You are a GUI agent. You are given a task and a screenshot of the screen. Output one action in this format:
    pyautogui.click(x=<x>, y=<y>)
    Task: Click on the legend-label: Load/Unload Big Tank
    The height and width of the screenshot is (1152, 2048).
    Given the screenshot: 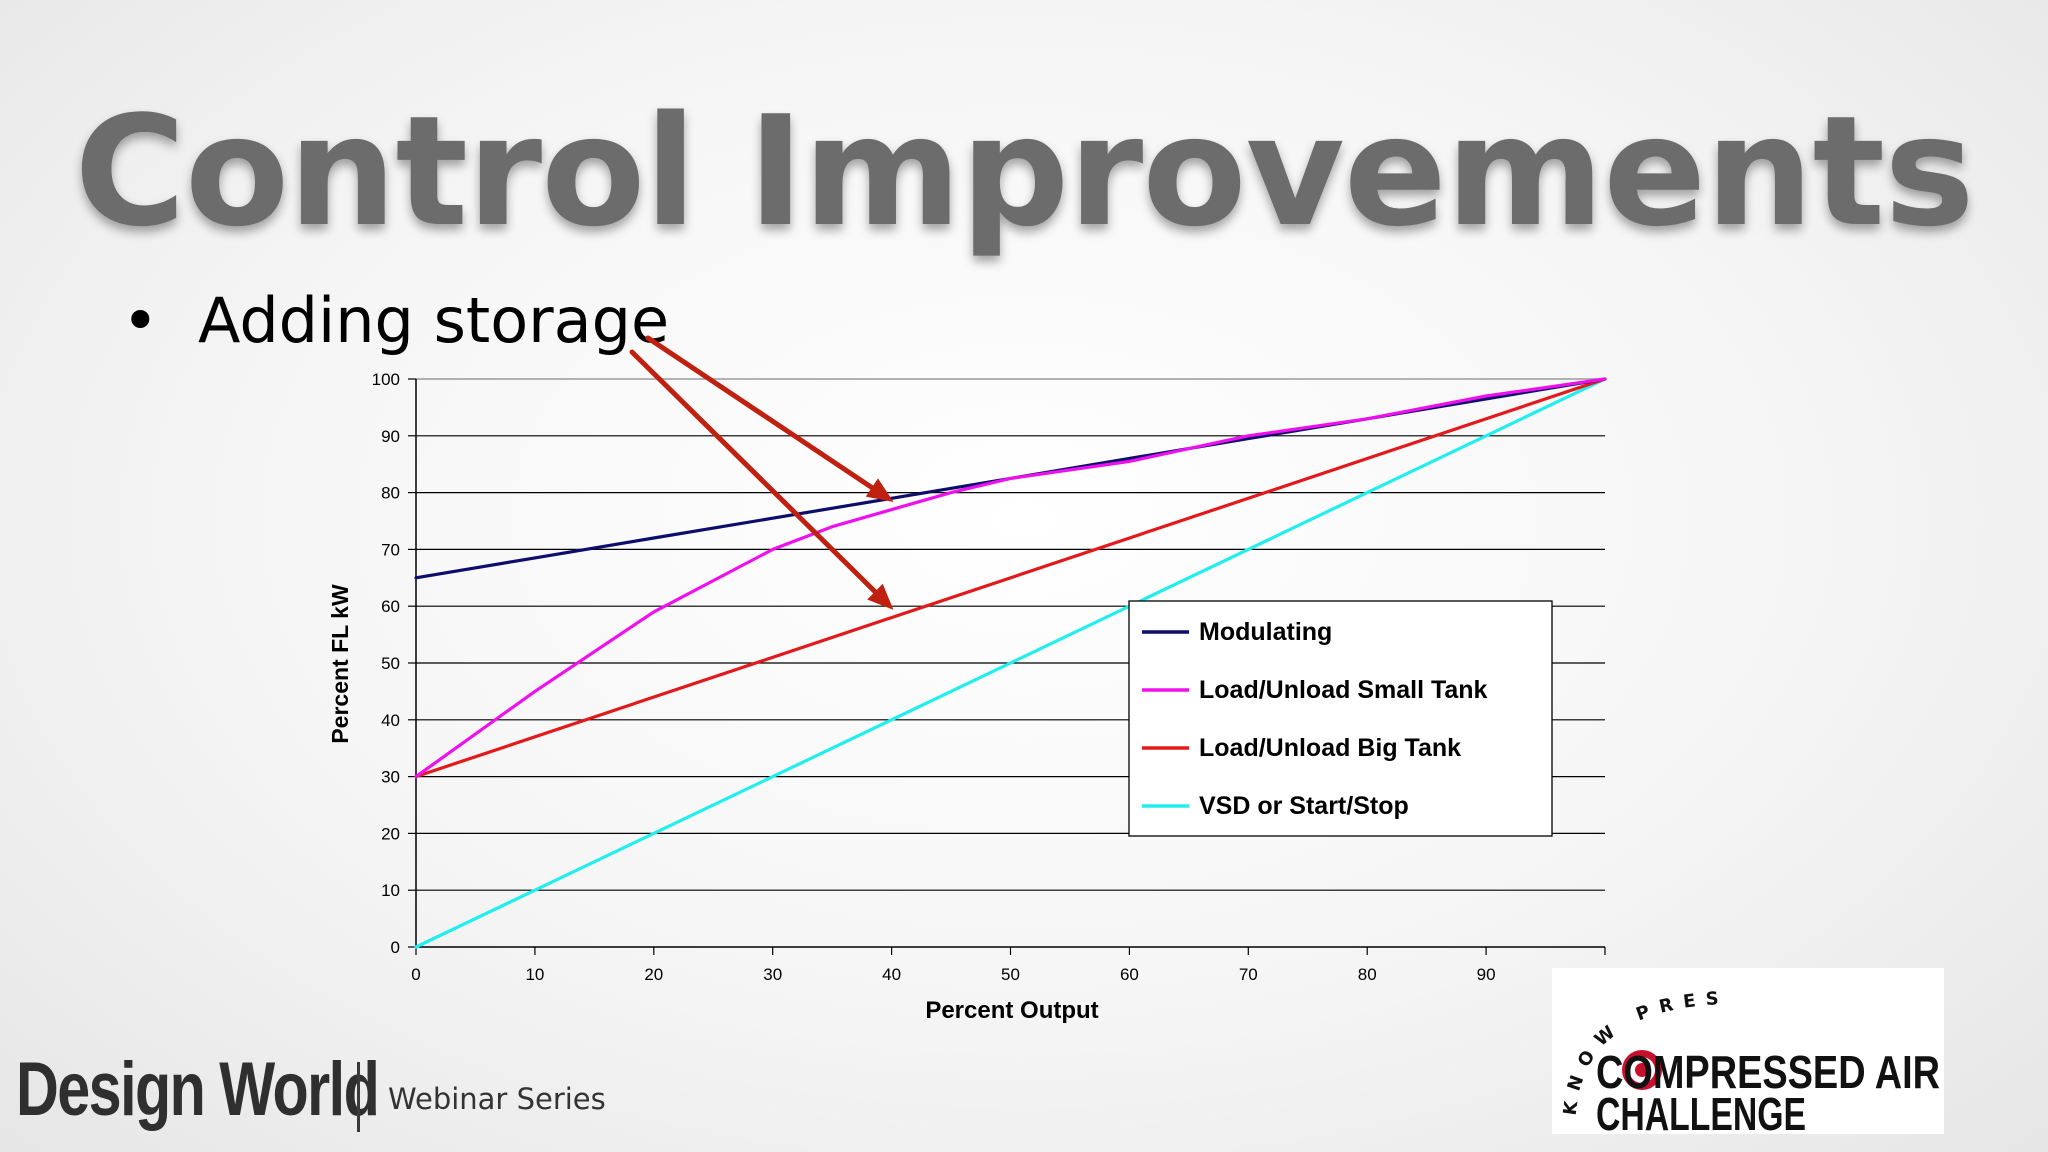 What is the action you would take?
    pyautogui.click(x=1330, y=748)
    